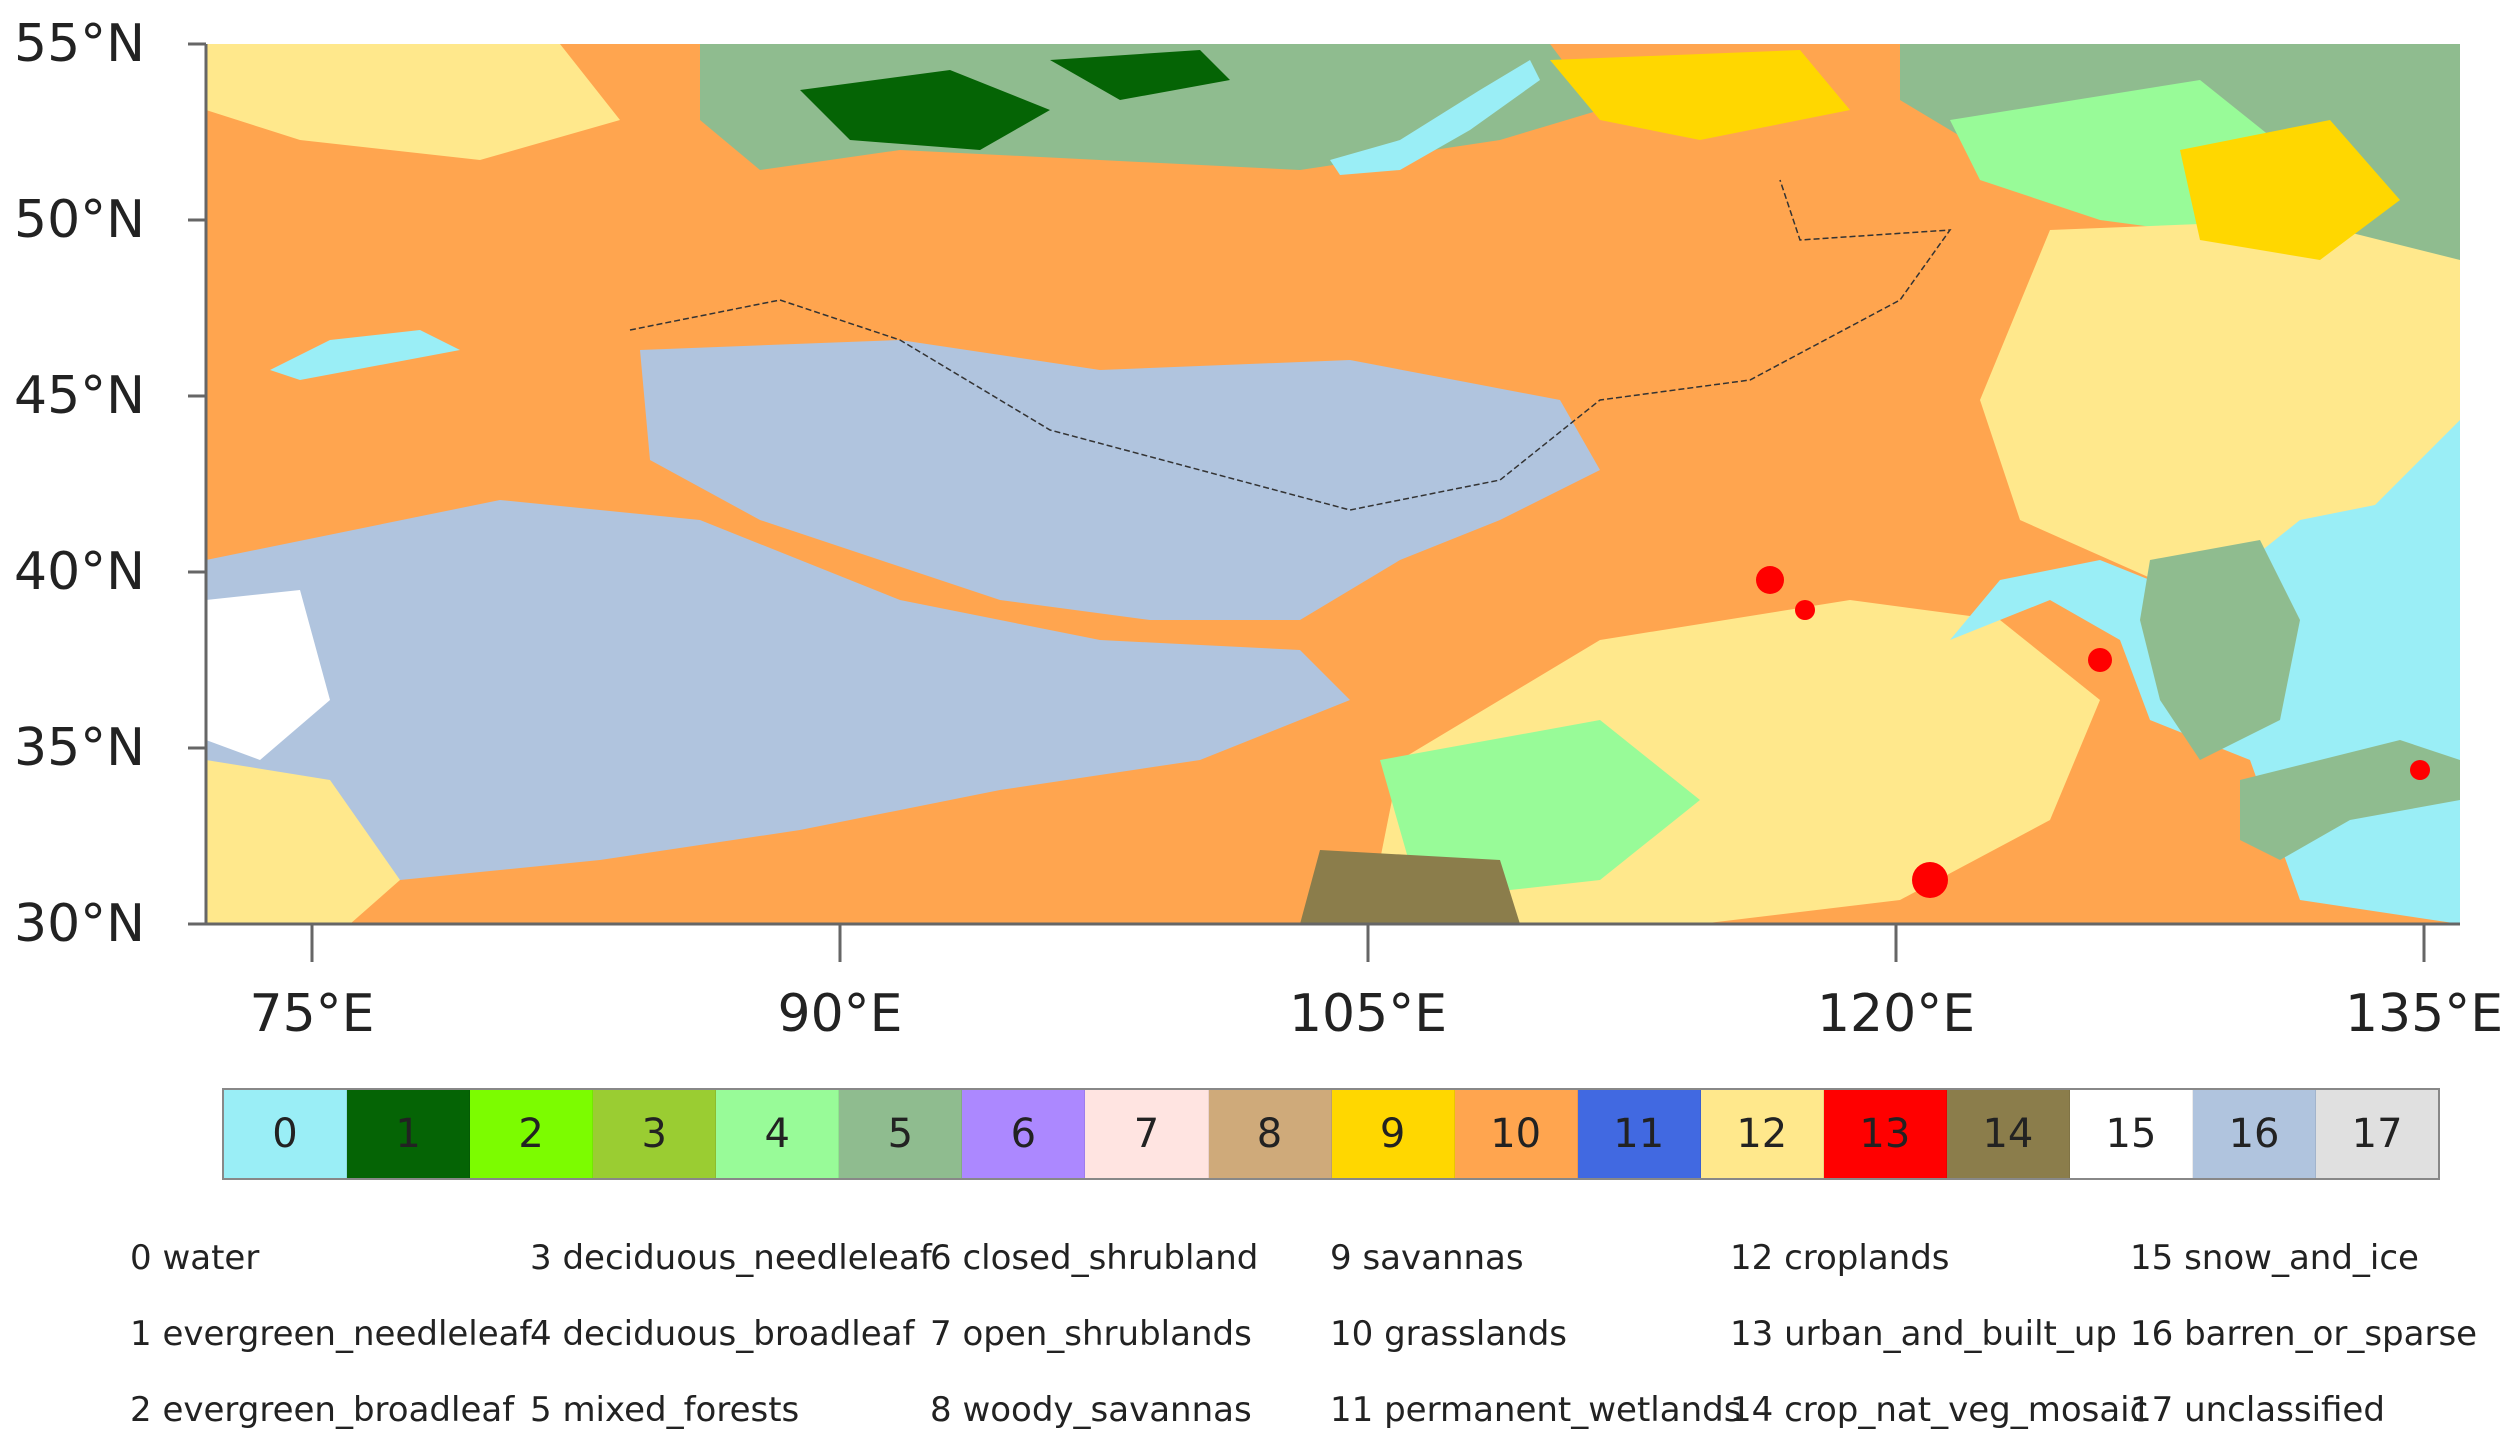 This screenshot has width=2500, height=1454. I want to click on urban-japan, so click(2420, 770).